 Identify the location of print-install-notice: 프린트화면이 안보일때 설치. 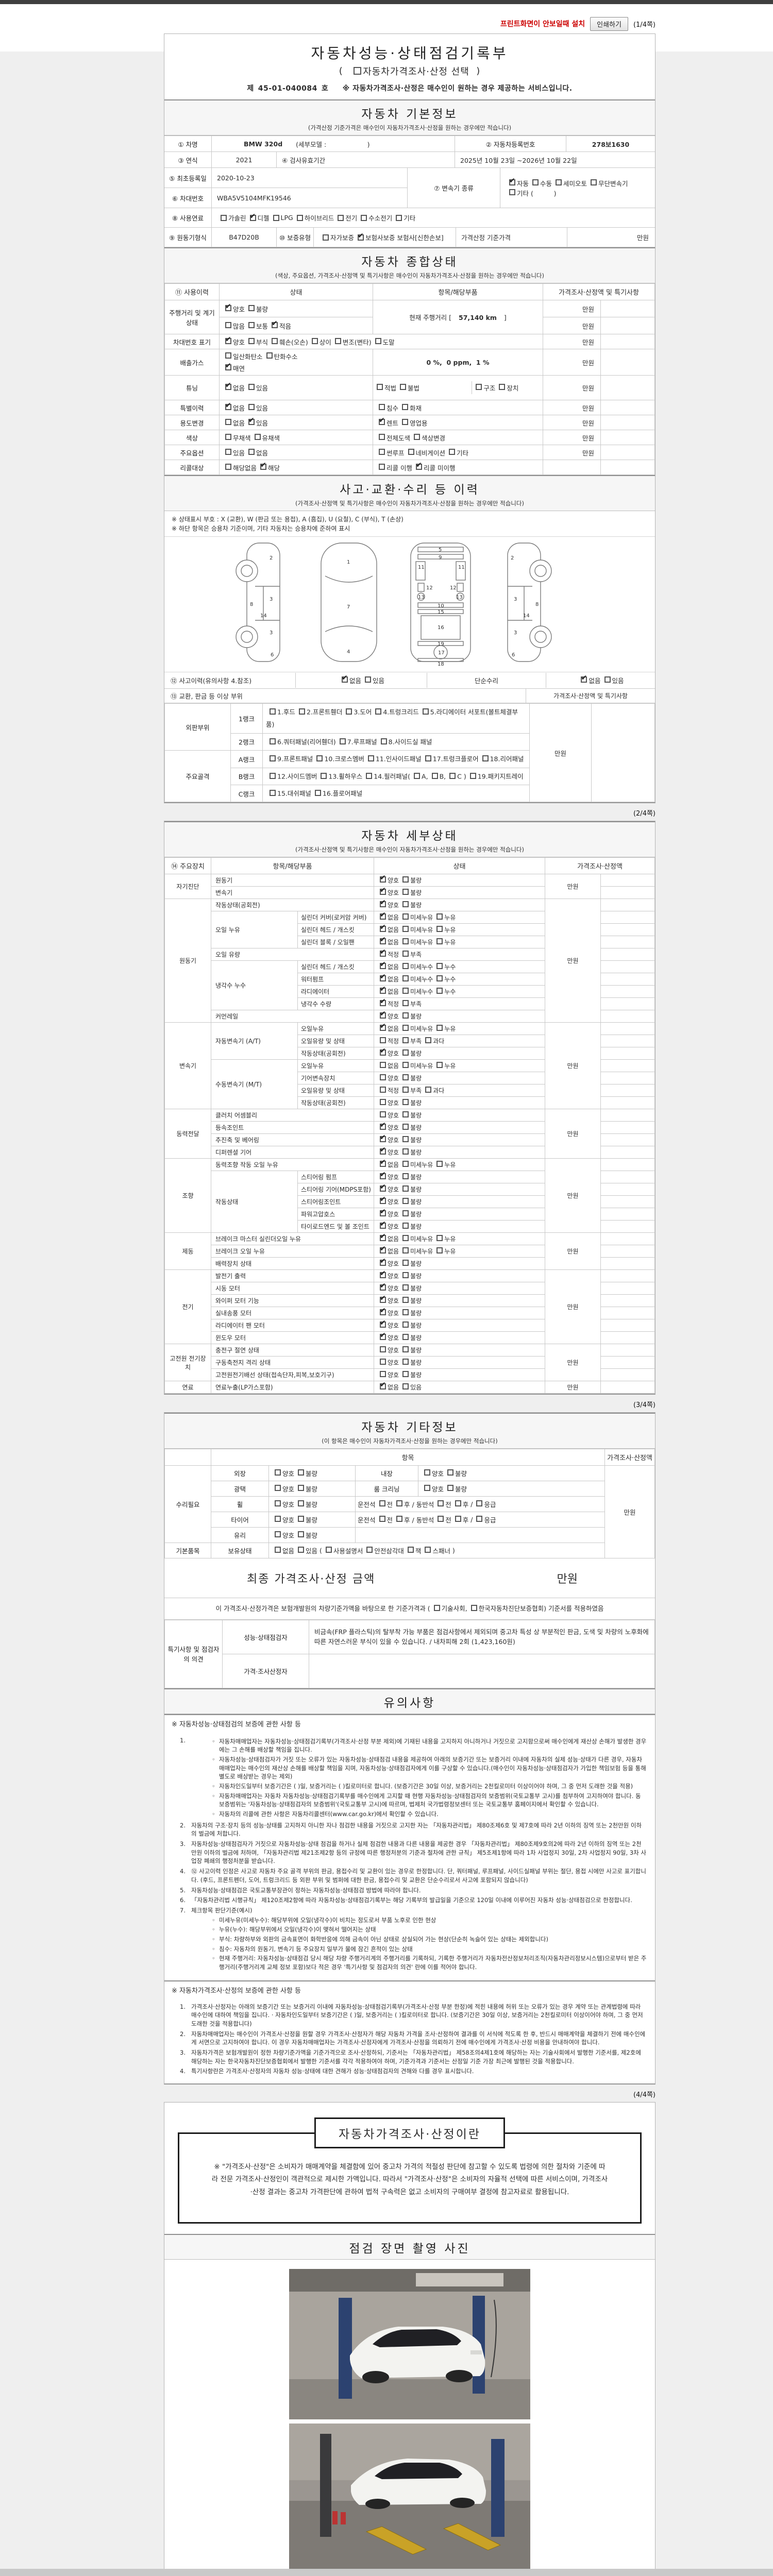
(542, 24).